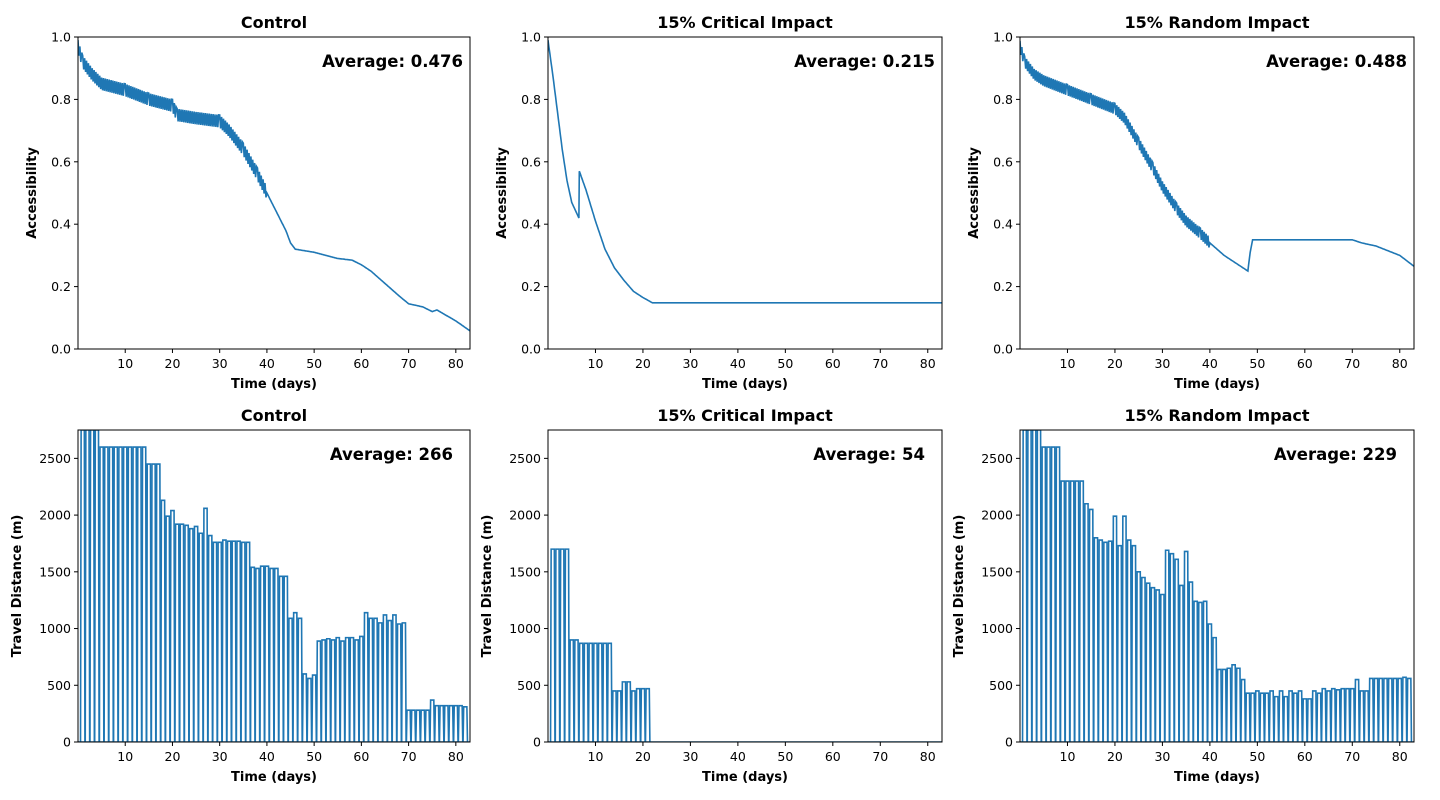  What do you see at coordinates (531, 37) in the screenshot?
I see `y-tick-label: 1.0` at bounding box center [531, 37].